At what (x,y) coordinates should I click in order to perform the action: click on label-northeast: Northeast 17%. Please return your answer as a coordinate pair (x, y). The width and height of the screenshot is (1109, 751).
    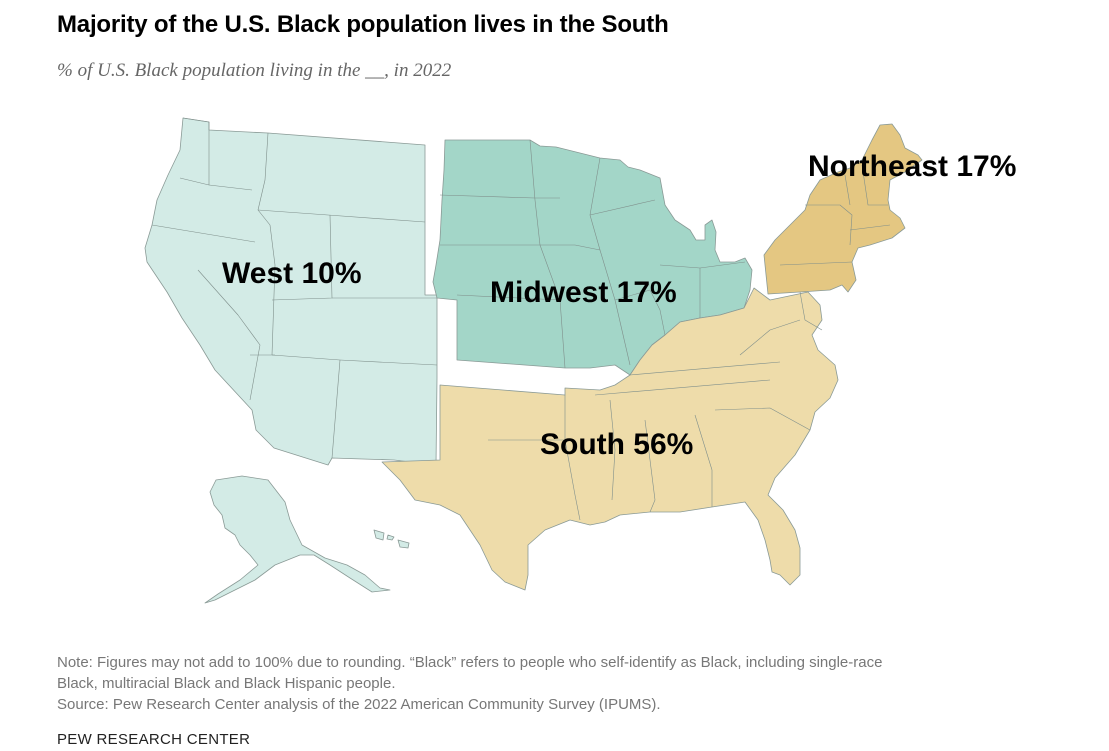
    Looking at the image, I should click on (912, 166).